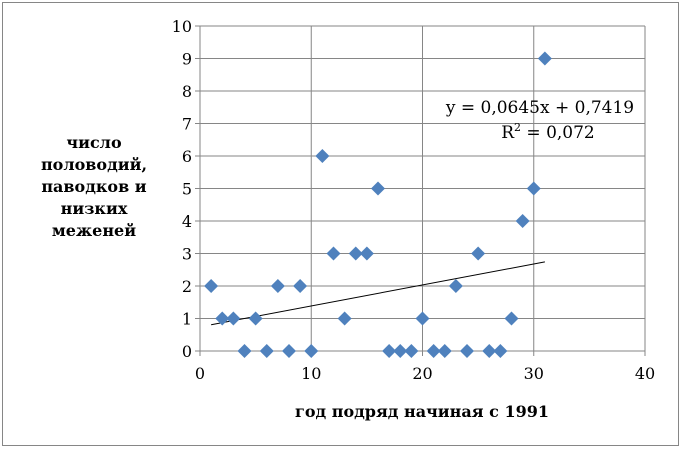  I want to click on y-tick-label: 9, so click(187, 59).